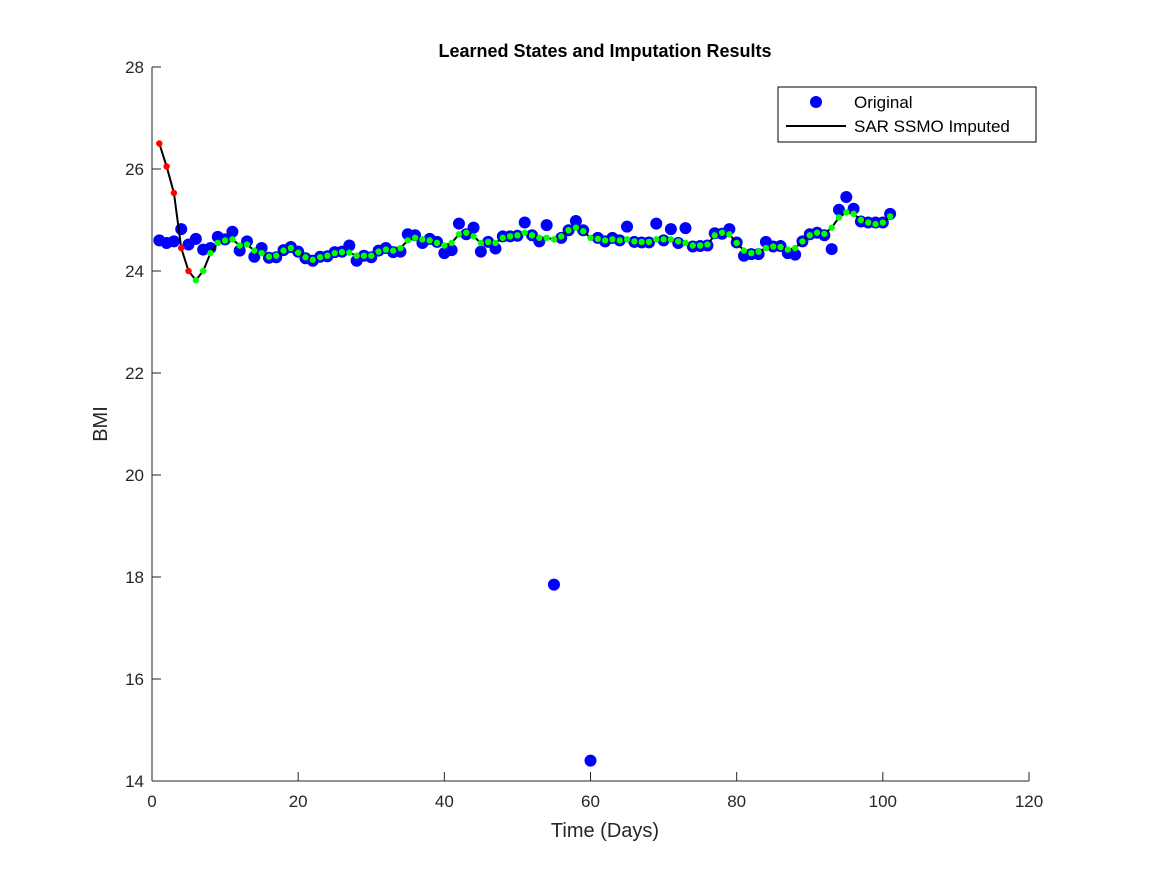 This screenshot has height=875, width=1167. Describe the element at coordinates (605, 831) in the screenshot. I see `x-axis-label: Time (Days)` at that location.